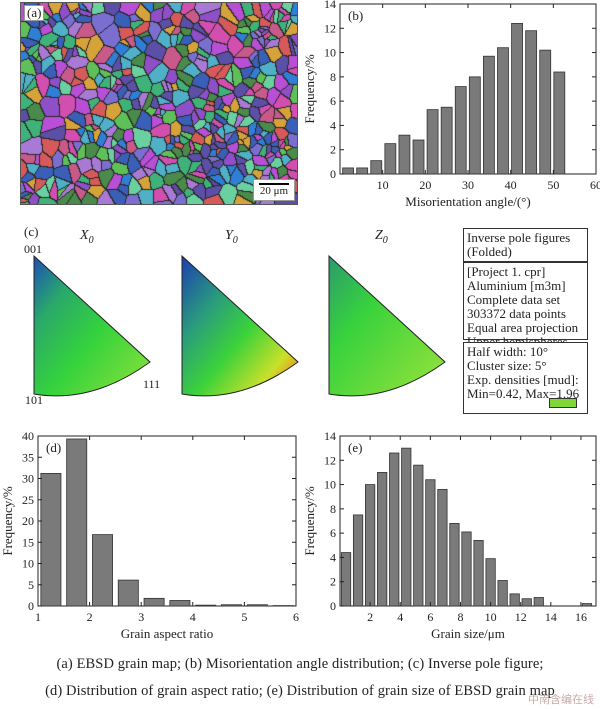 Image resolution: width=600 pixels, height=709 pixels. I want to click on ipf-title-z: Z0, so click(381, 237).